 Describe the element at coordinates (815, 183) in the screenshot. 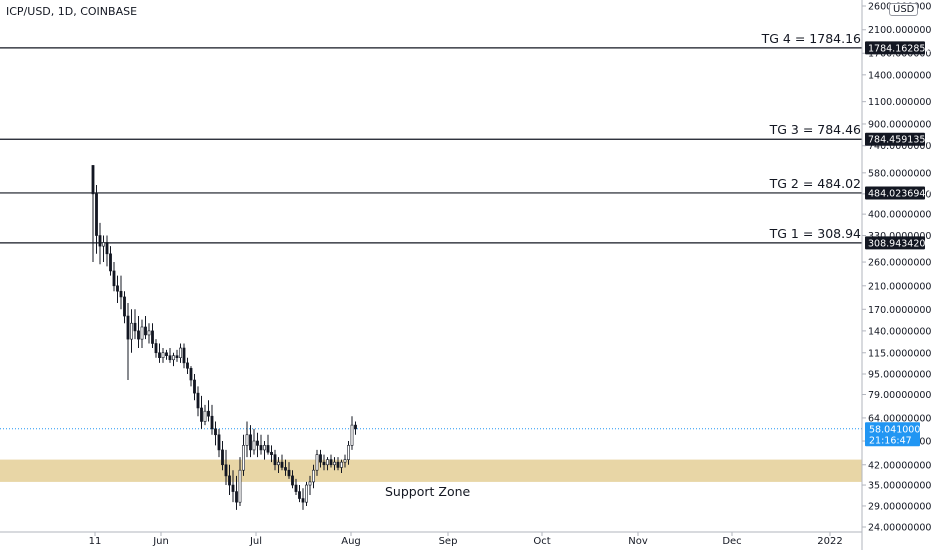

I see `target-label: TG 2 = 484.02` at that location.